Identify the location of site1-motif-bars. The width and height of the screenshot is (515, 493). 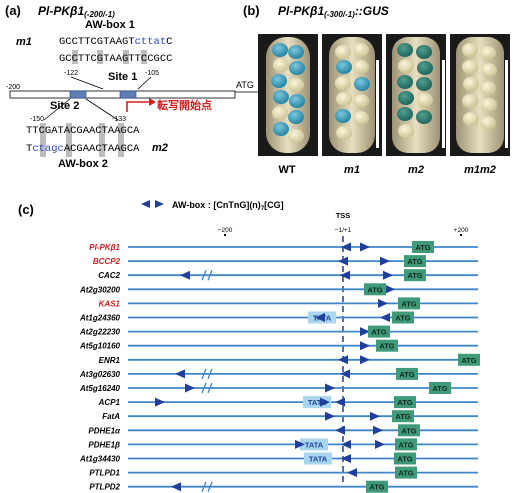
(109, 57).